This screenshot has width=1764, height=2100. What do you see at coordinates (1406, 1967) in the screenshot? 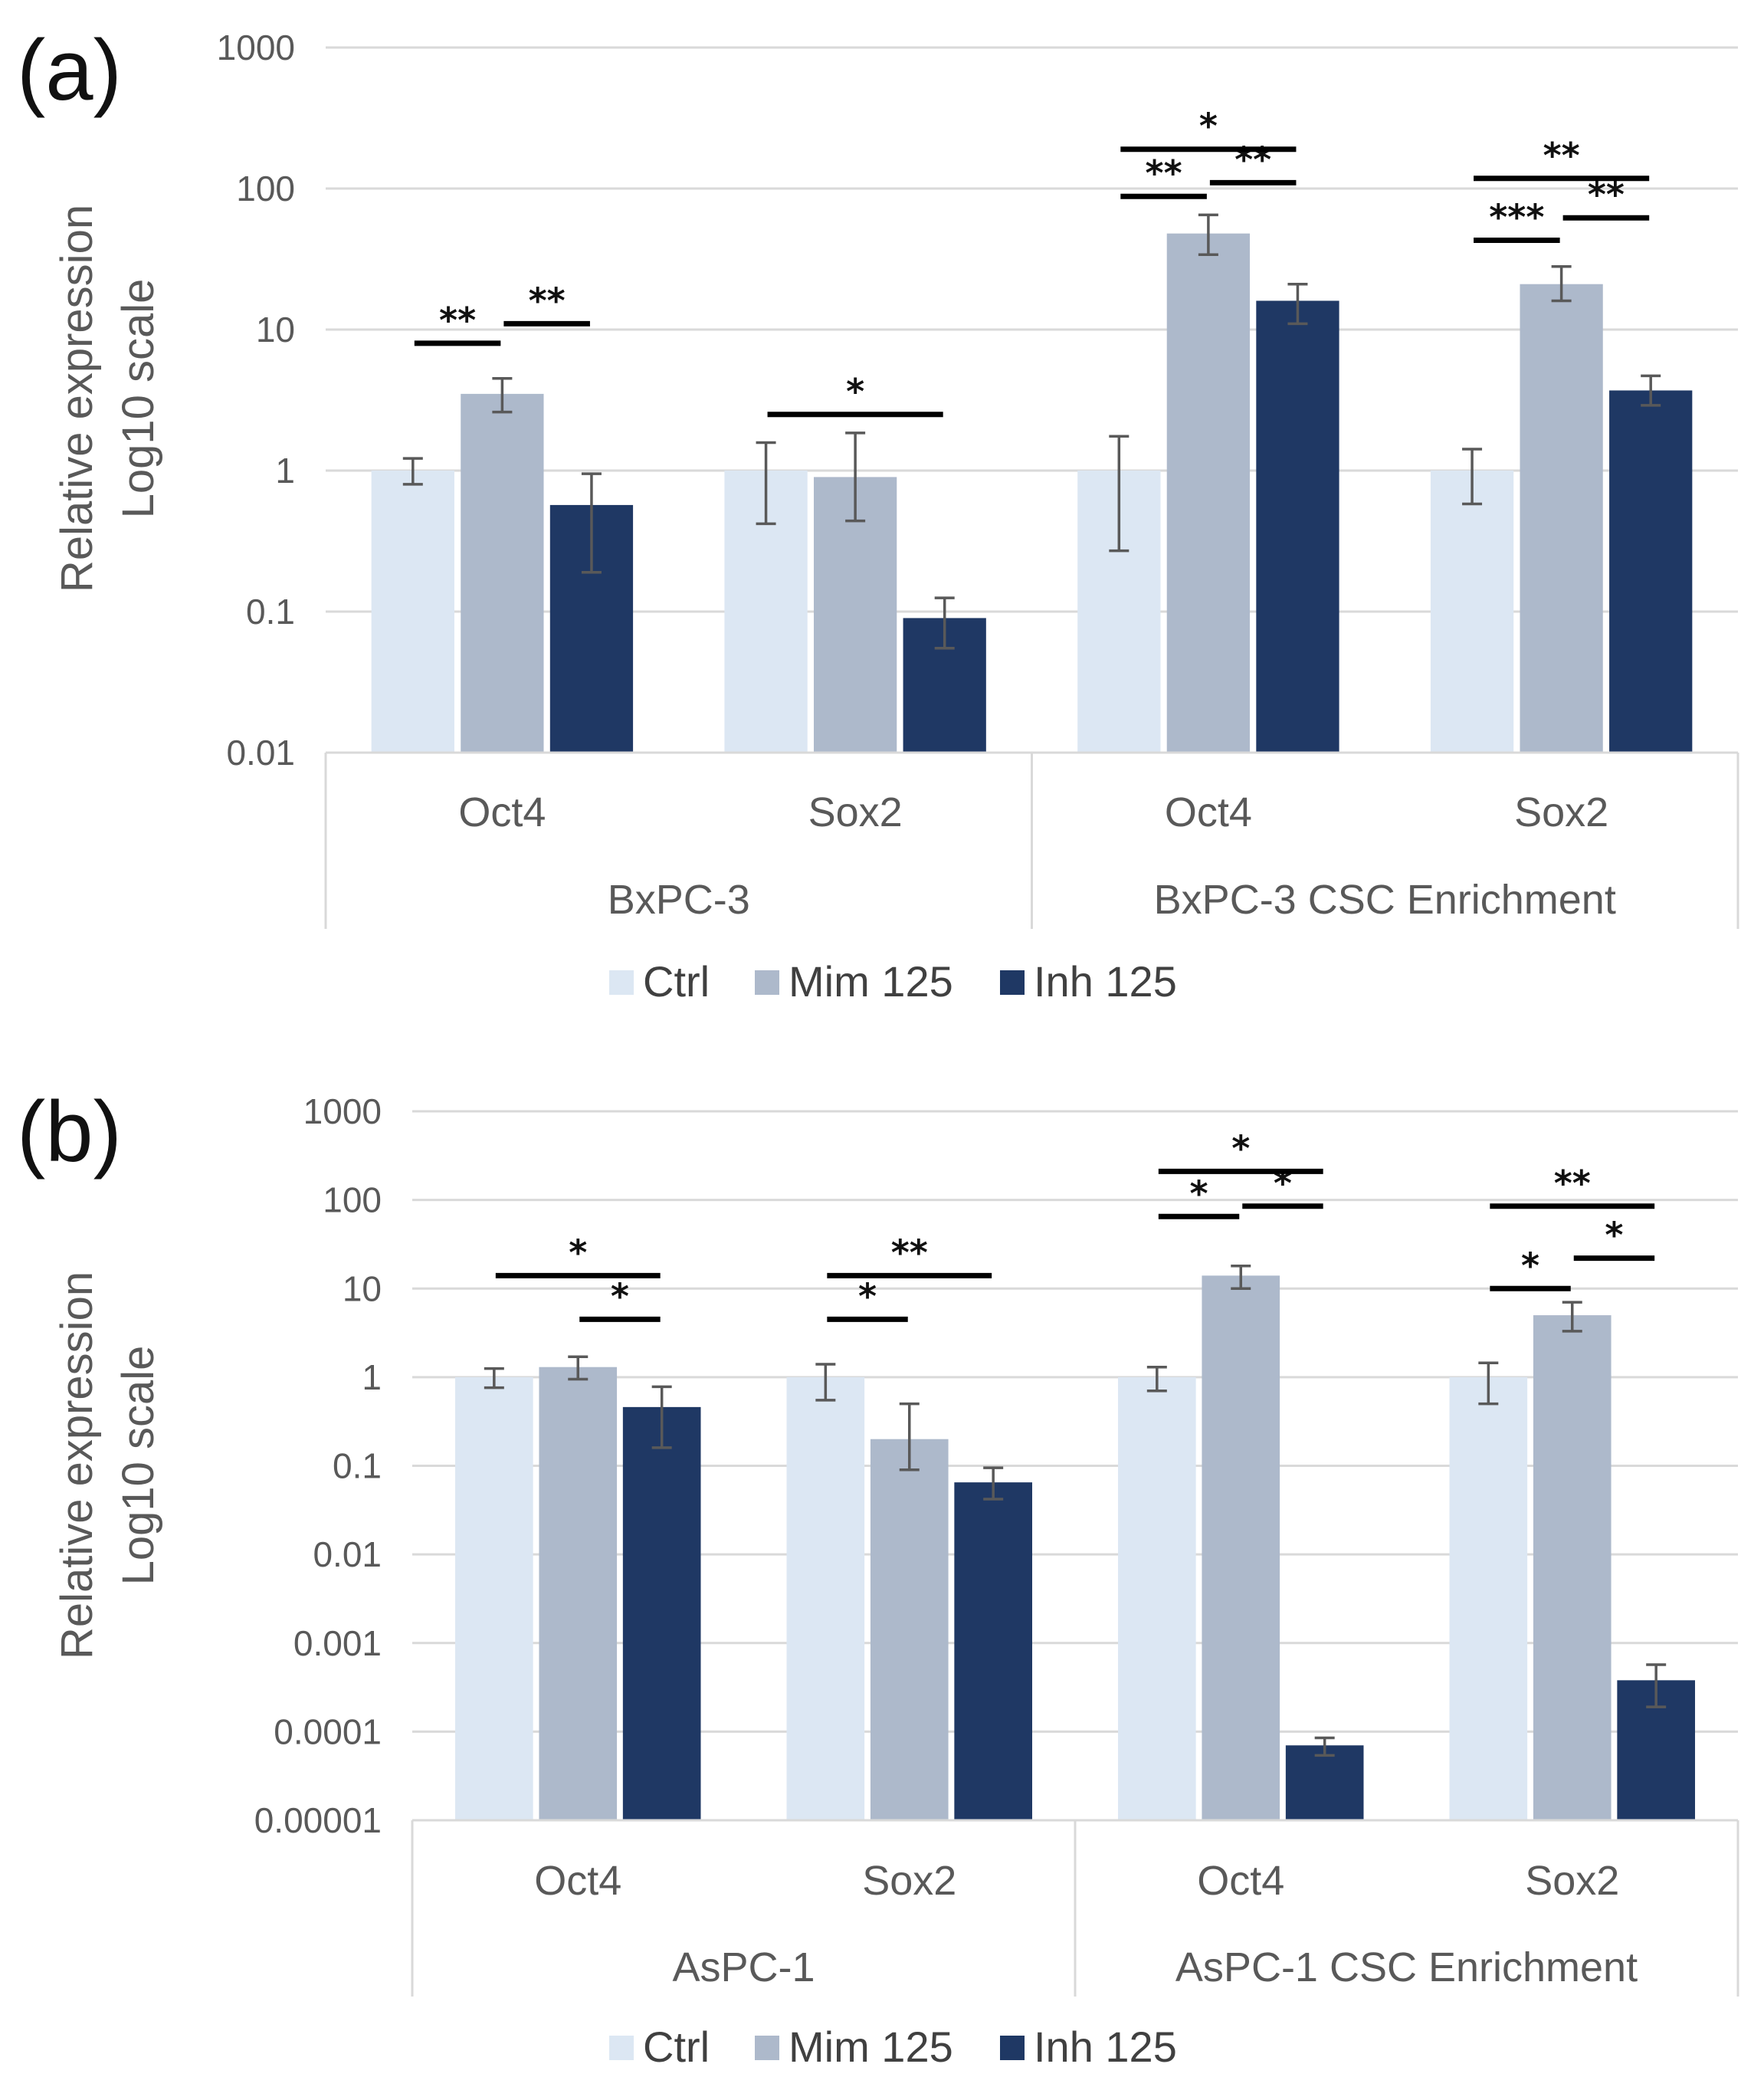
I see `group-label: AsPC-1 CSC Enrichment` at bounding box center [1406, 1967].